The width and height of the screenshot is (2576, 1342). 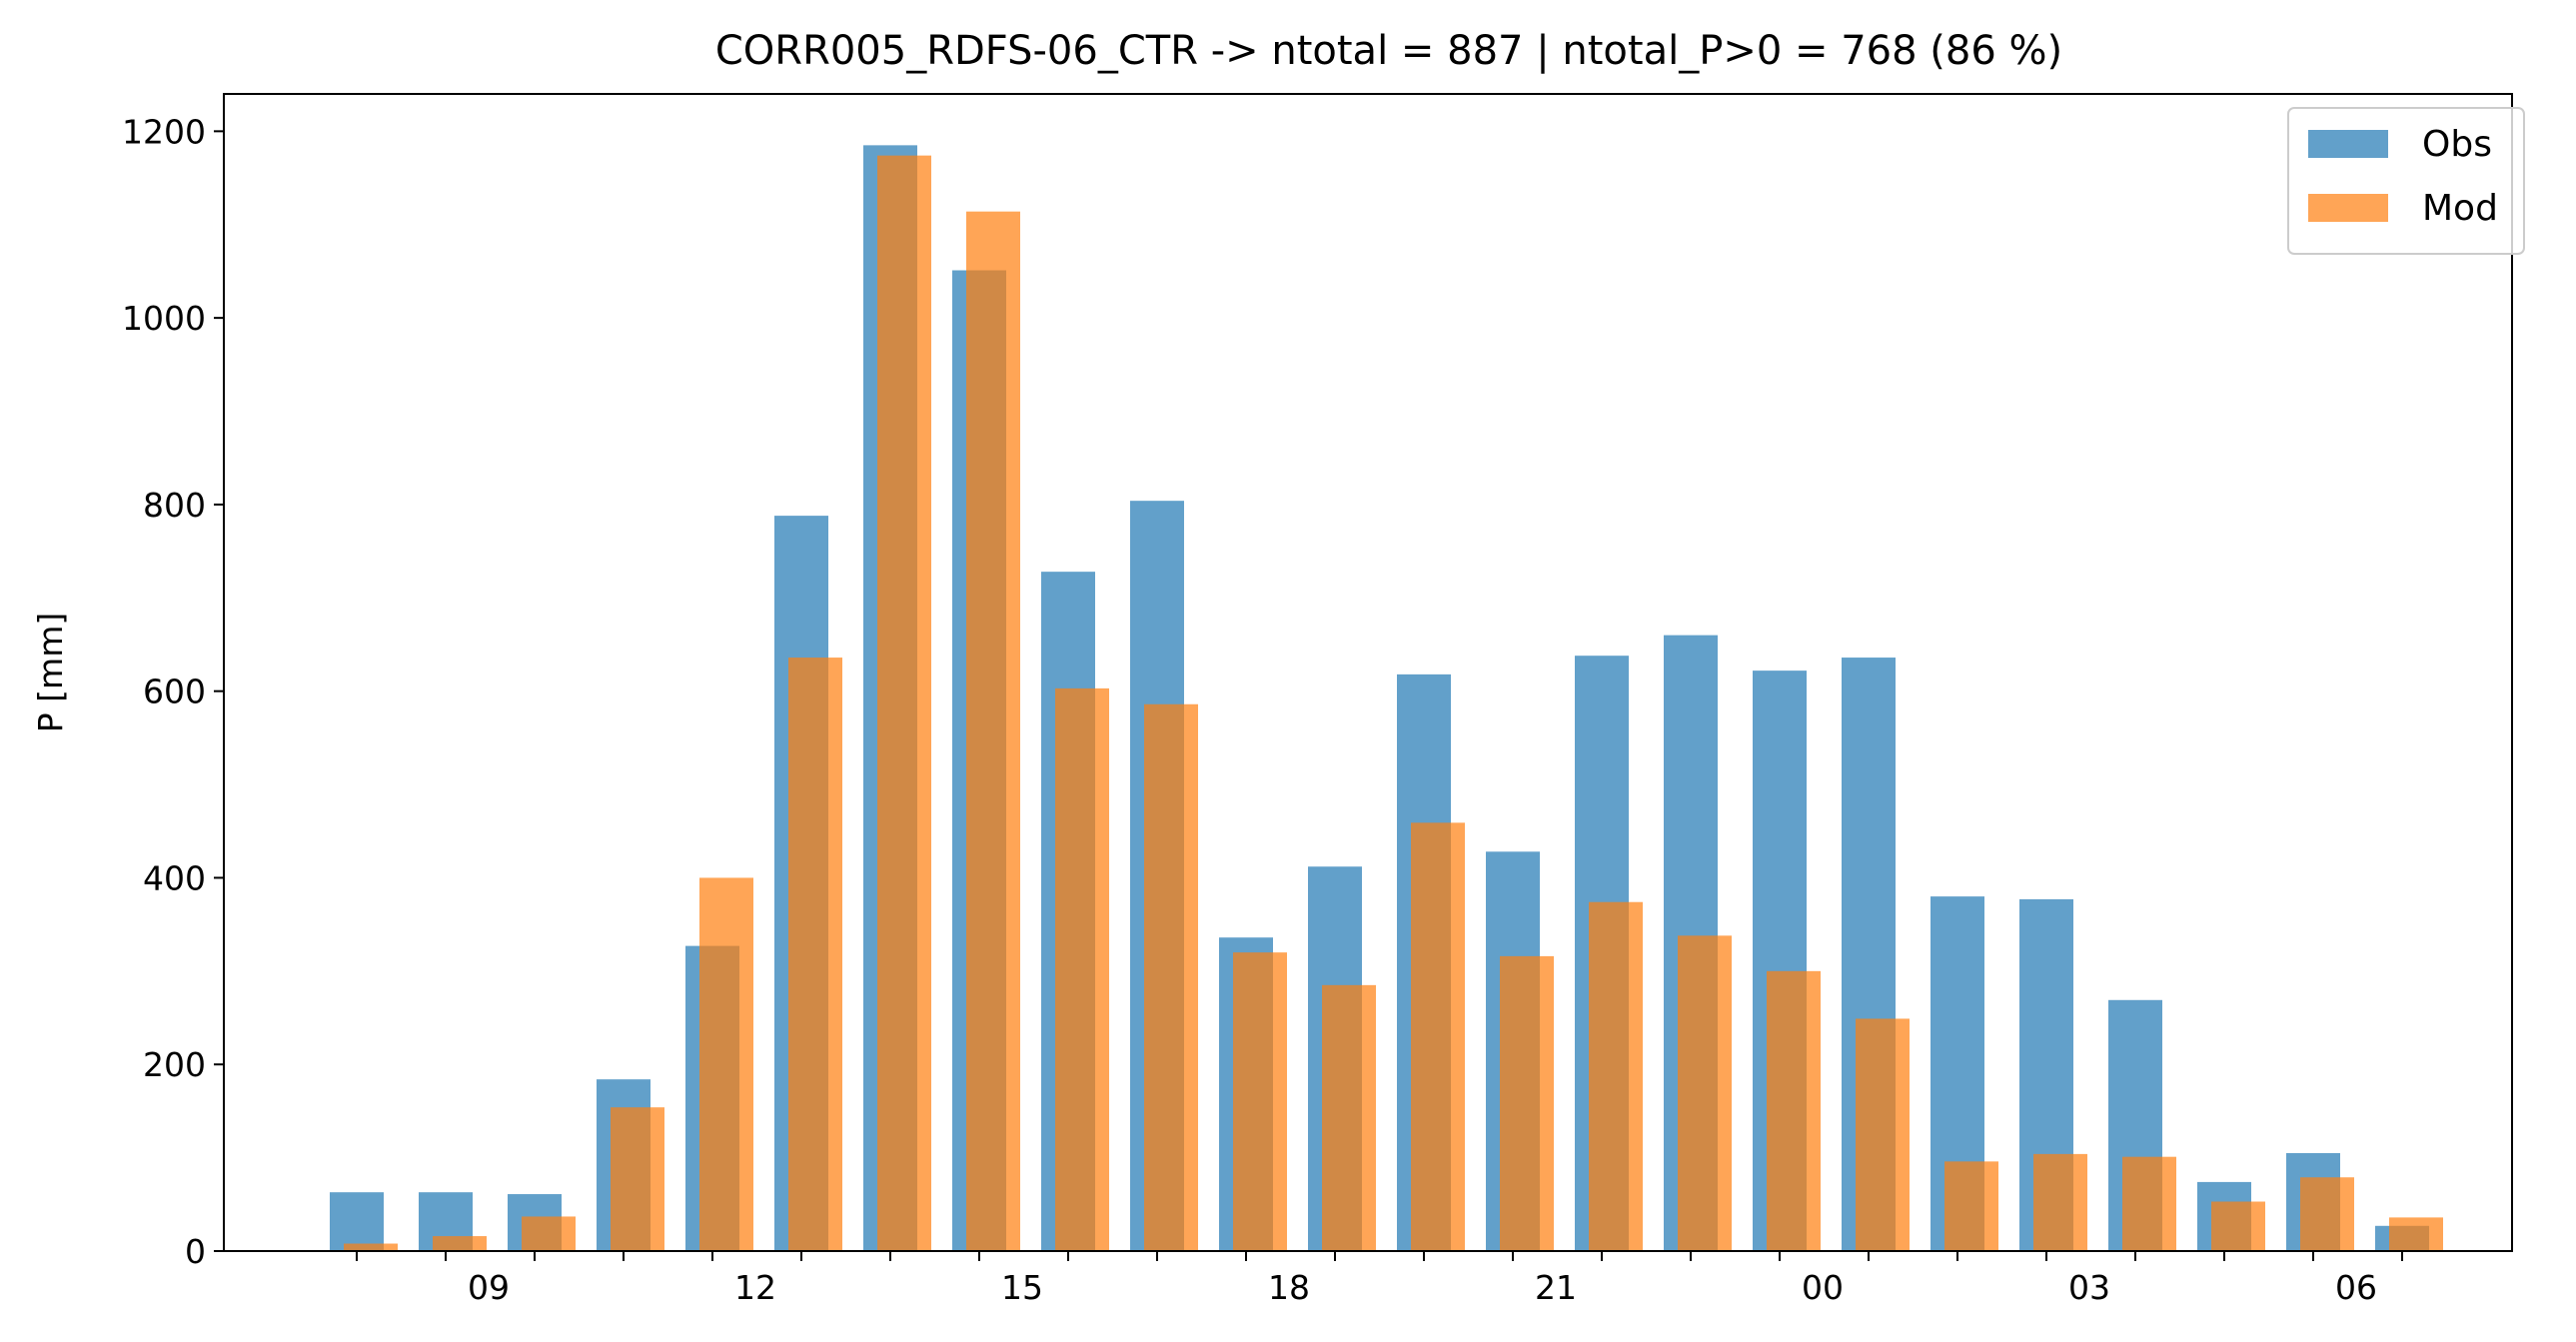 What do you see at coordinates (174, 877) in the screenshot?
I see `y-tick-label: 400` at bounding box center [174, 877].